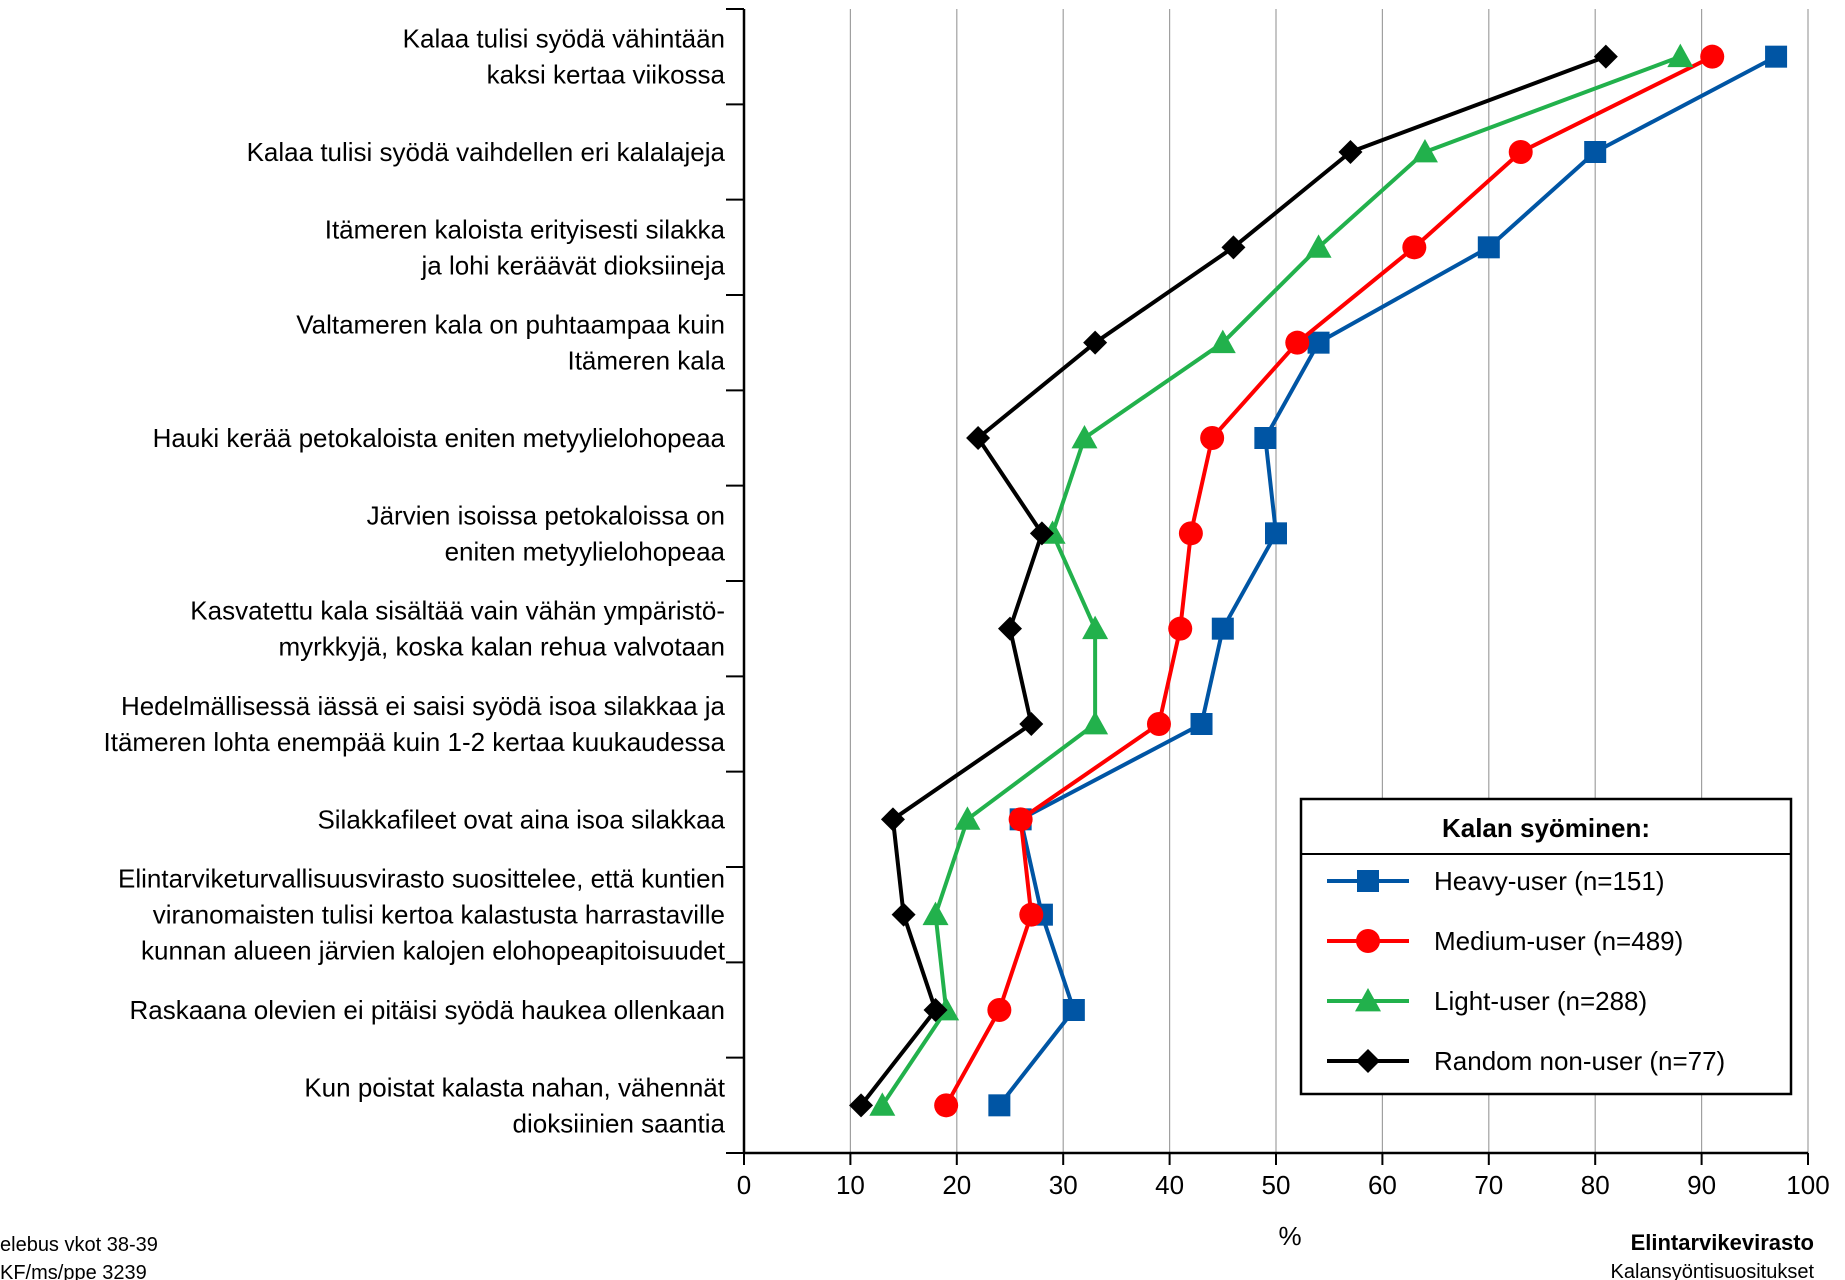  Describe the element at coordinates (956, 1185) in the screenshot. I see `x-tick-label: 20` at that location.